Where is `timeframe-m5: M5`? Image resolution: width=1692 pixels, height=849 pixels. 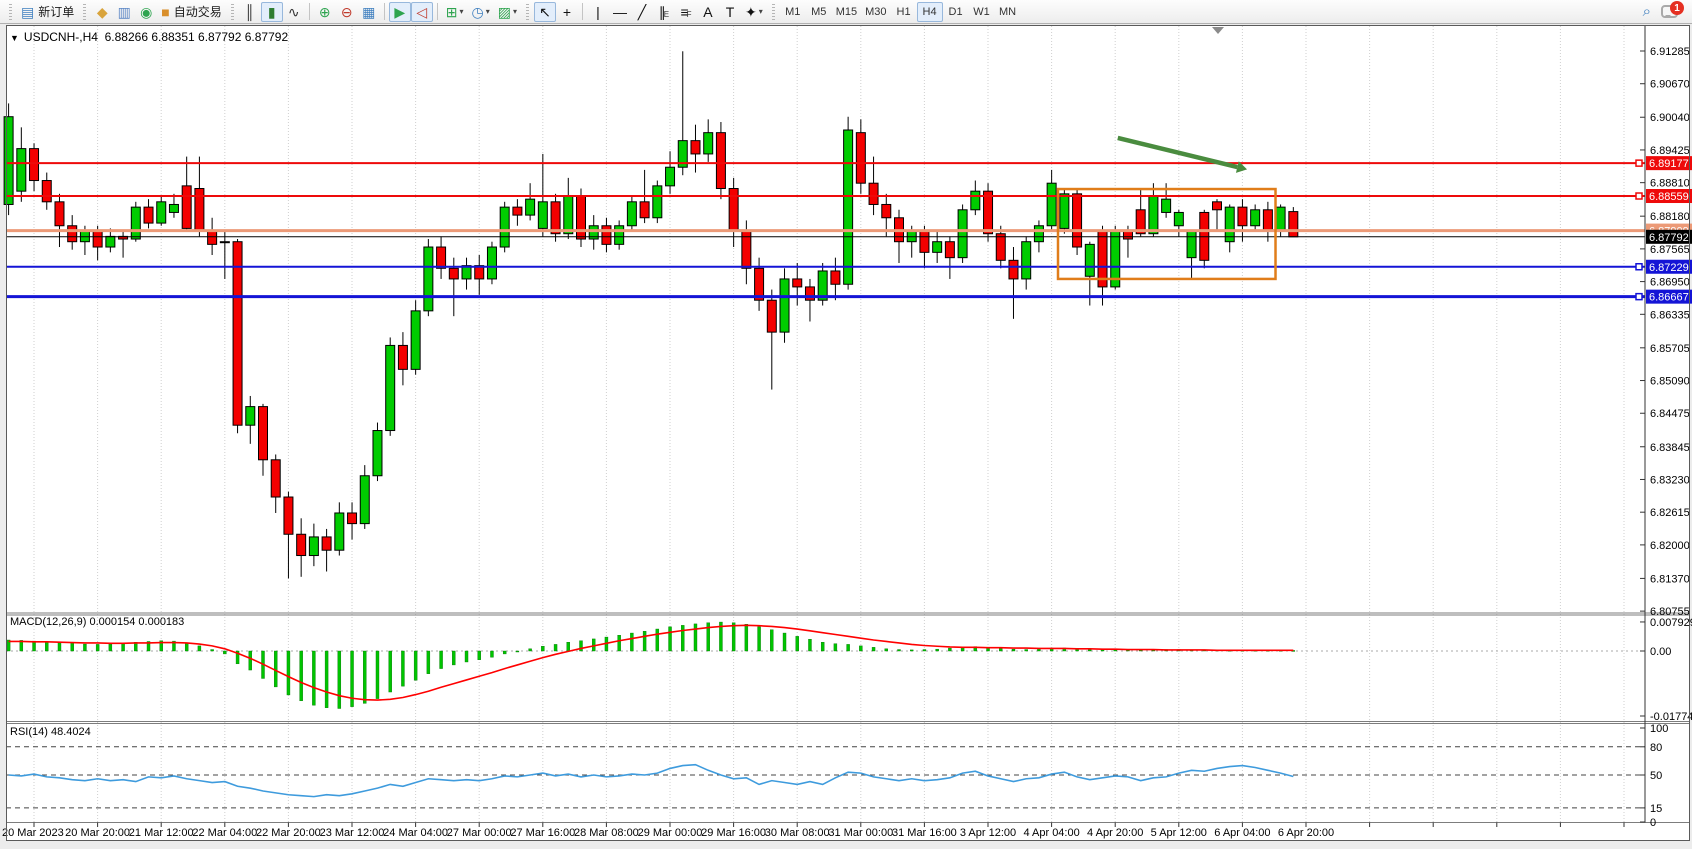 timeframe-m5: M5 is located at coordinates (819, 11).